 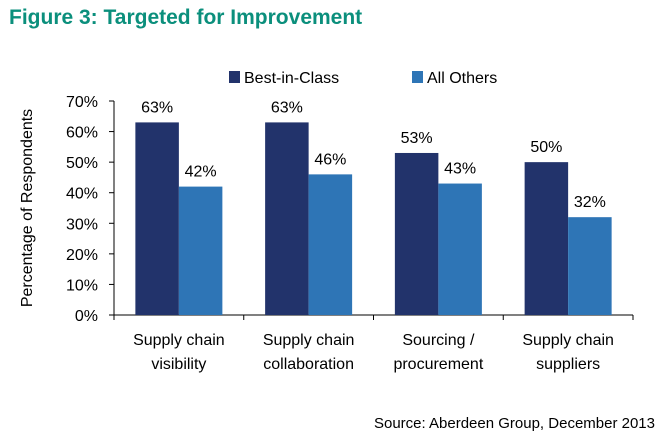 I want to click on data-label: 32%, so click(x=590, y=202).